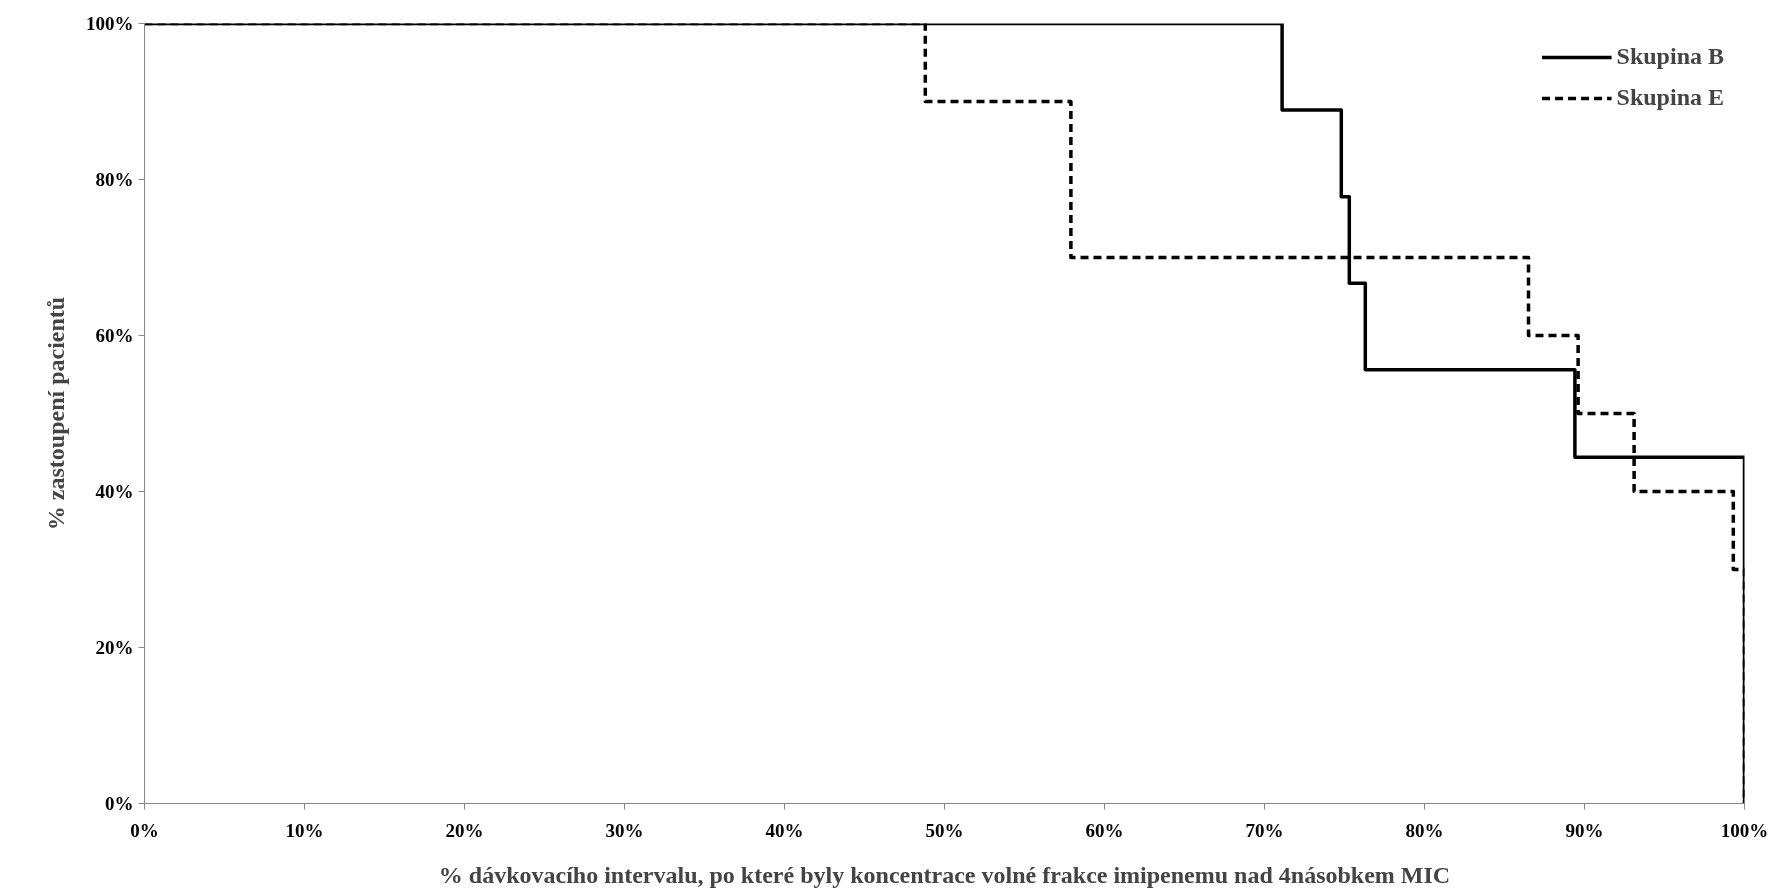  What do you see at coordinates (114, 491) in the screenshot?
I see `y-tick-label: 40%` at bounding box center [114, 491].